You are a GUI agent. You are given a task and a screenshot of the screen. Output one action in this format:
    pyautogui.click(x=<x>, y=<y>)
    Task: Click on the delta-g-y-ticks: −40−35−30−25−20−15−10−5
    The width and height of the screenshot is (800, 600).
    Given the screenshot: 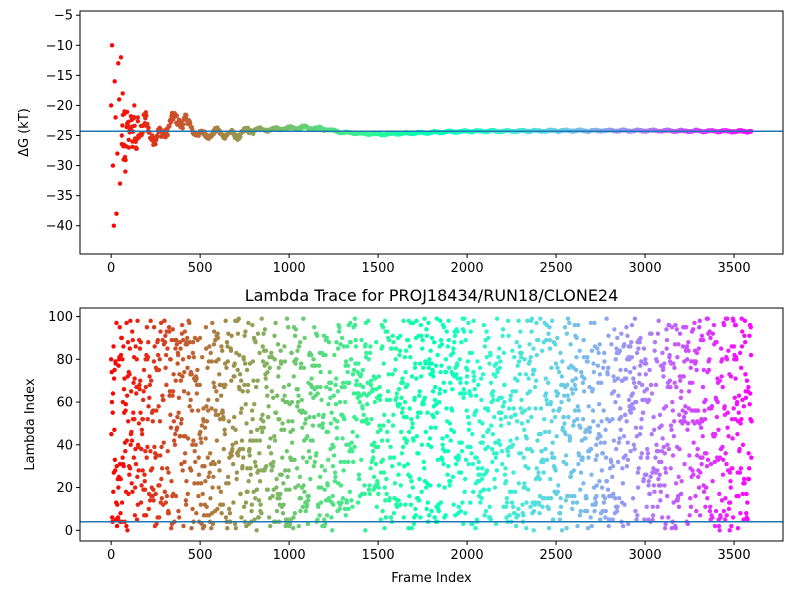 What is the action you would take?
    pyautogui.click(x=63, y=121)
    